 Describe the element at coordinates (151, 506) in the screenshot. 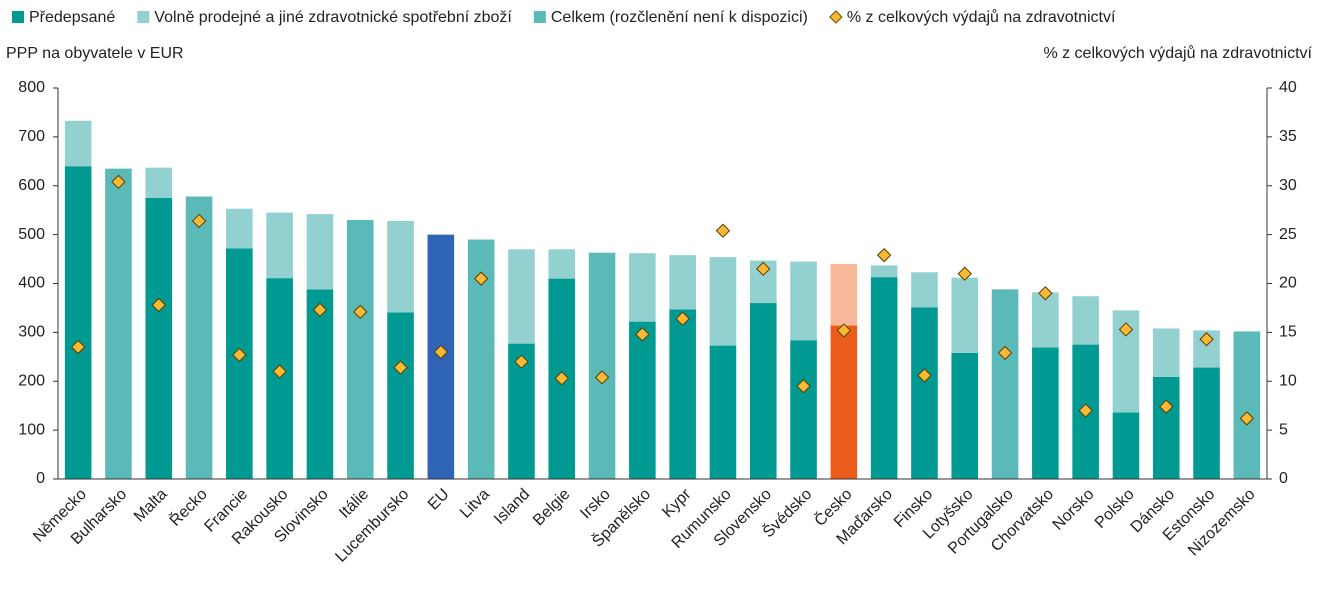

I see `x-tick-label: Malta` at that location.